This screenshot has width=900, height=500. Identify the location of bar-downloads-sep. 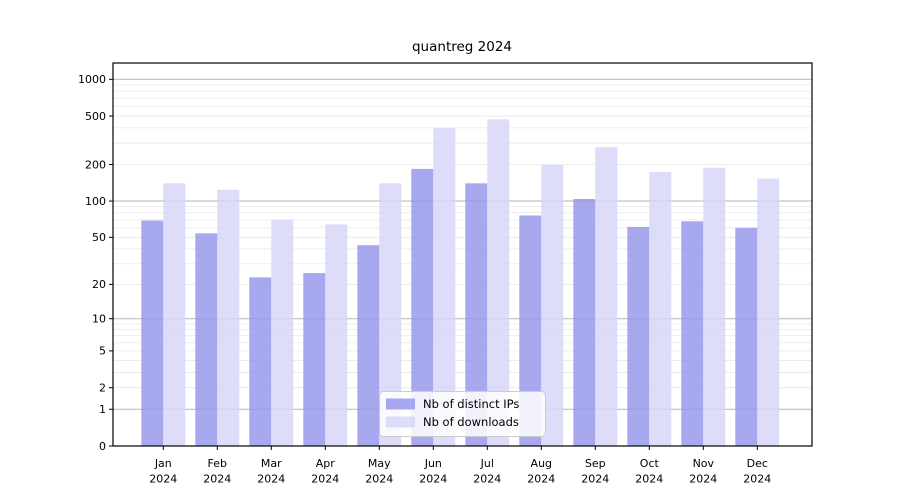
(606, 297).